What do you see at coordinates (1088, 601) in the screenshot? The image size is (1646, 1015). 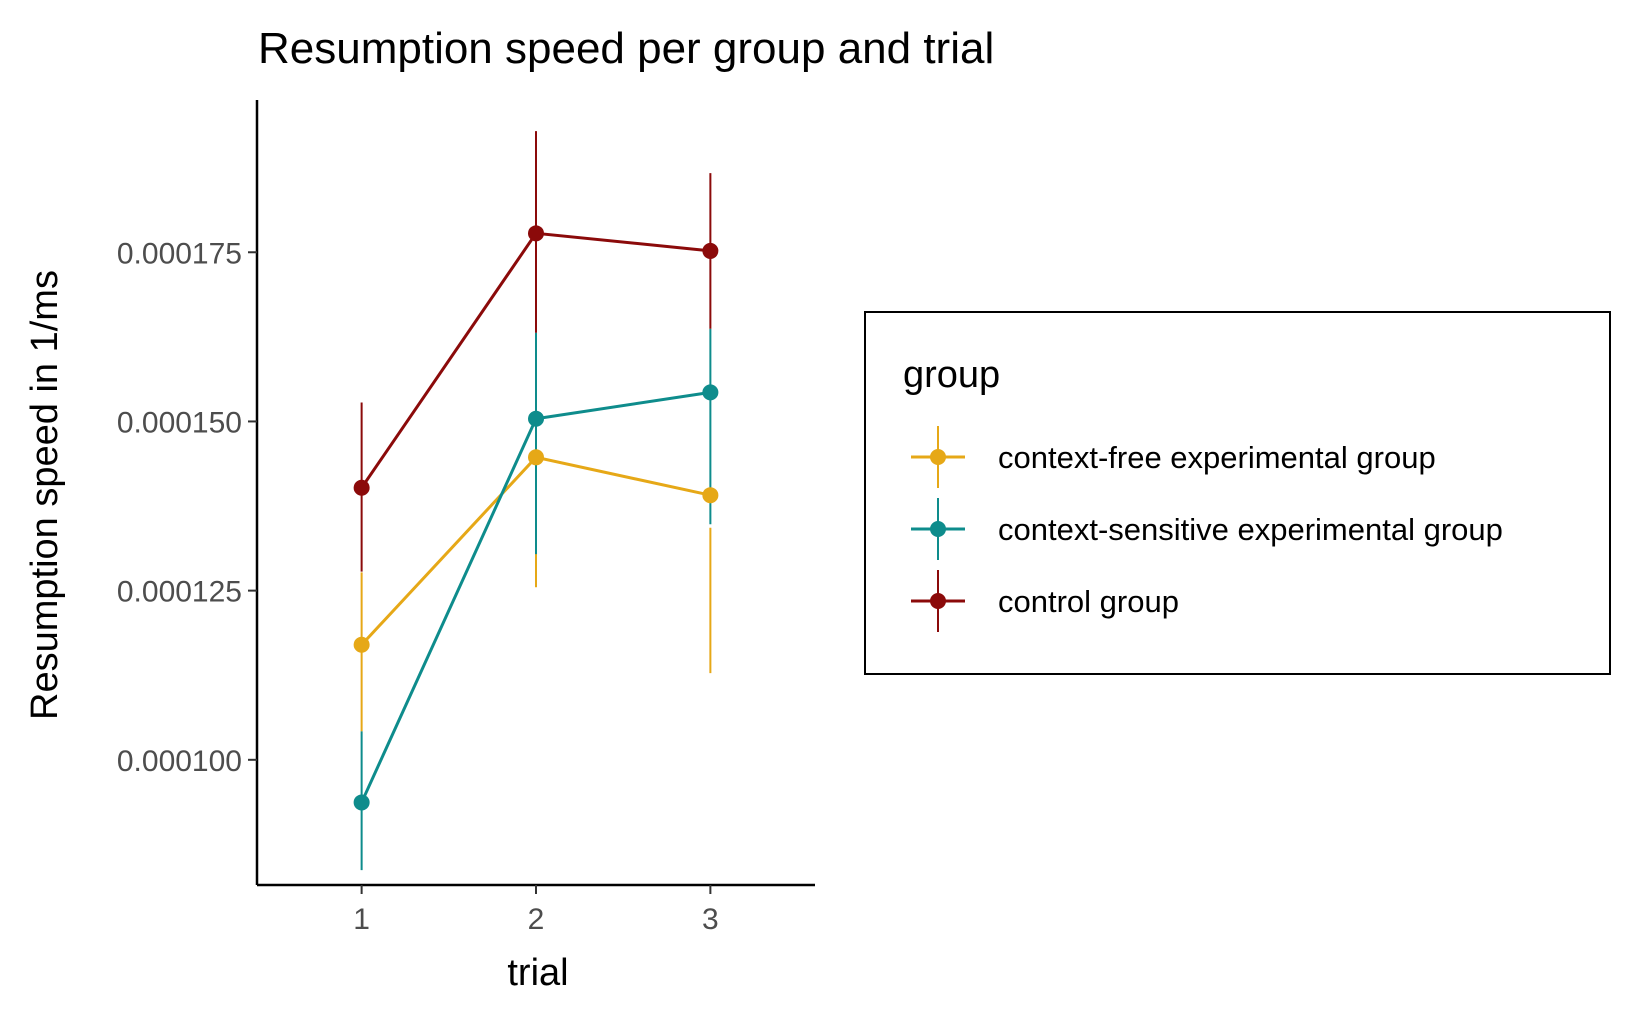 I see `legend-label: control group` at bounding box center [1088, 601].